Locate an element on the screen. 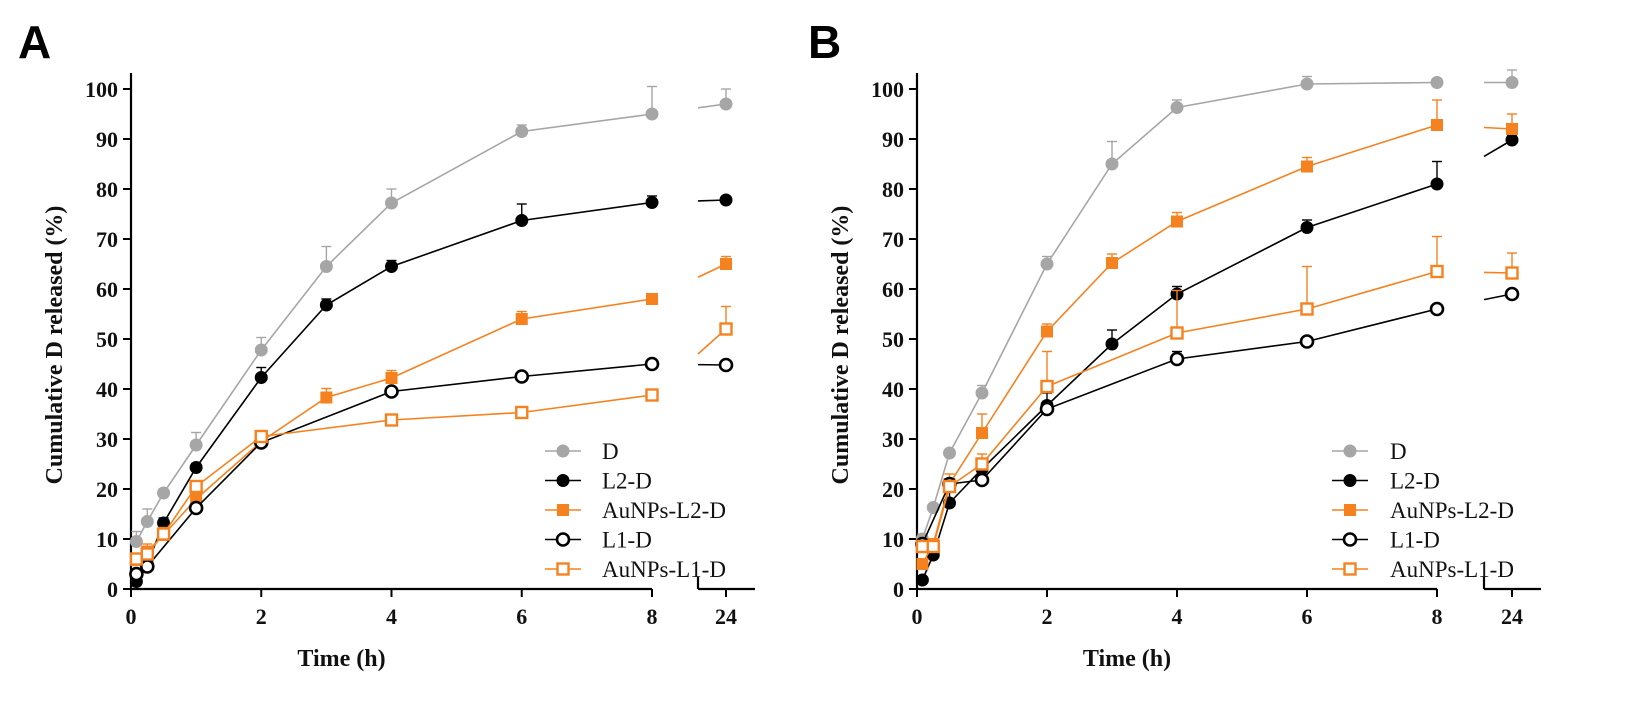 This screenshot has width=1646, height=722. y-tick-label: 100 is located at coordinates (101, 89).